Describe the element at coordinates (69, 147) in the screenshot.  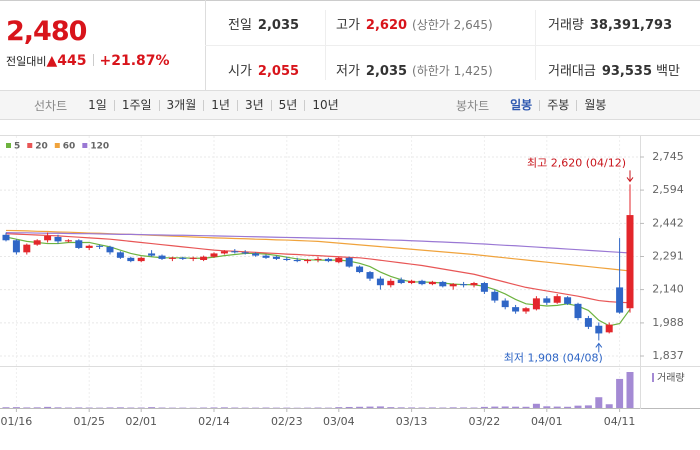
I see `legend-label: 60` at that location.